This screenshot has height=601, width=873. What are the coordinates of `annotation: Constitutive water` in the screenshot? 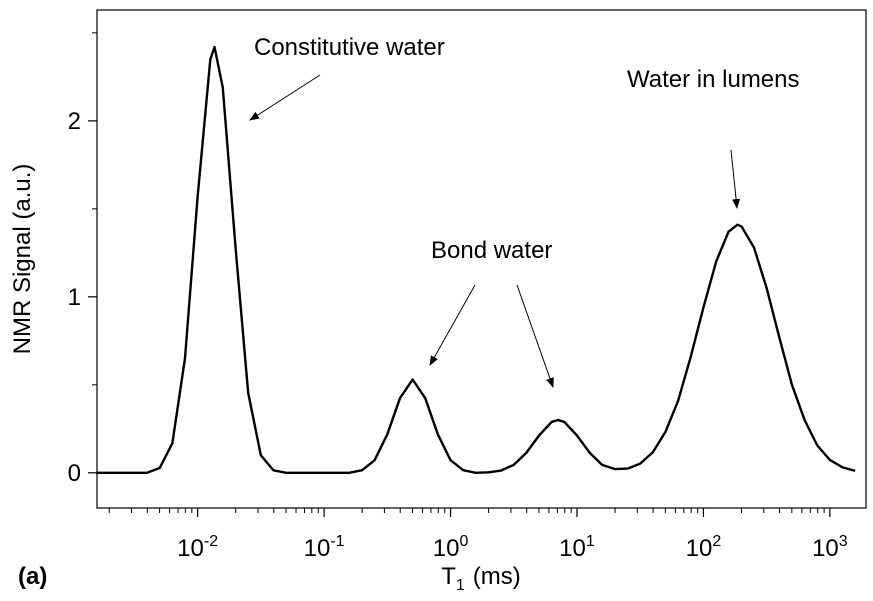 It's located at (349, 47).